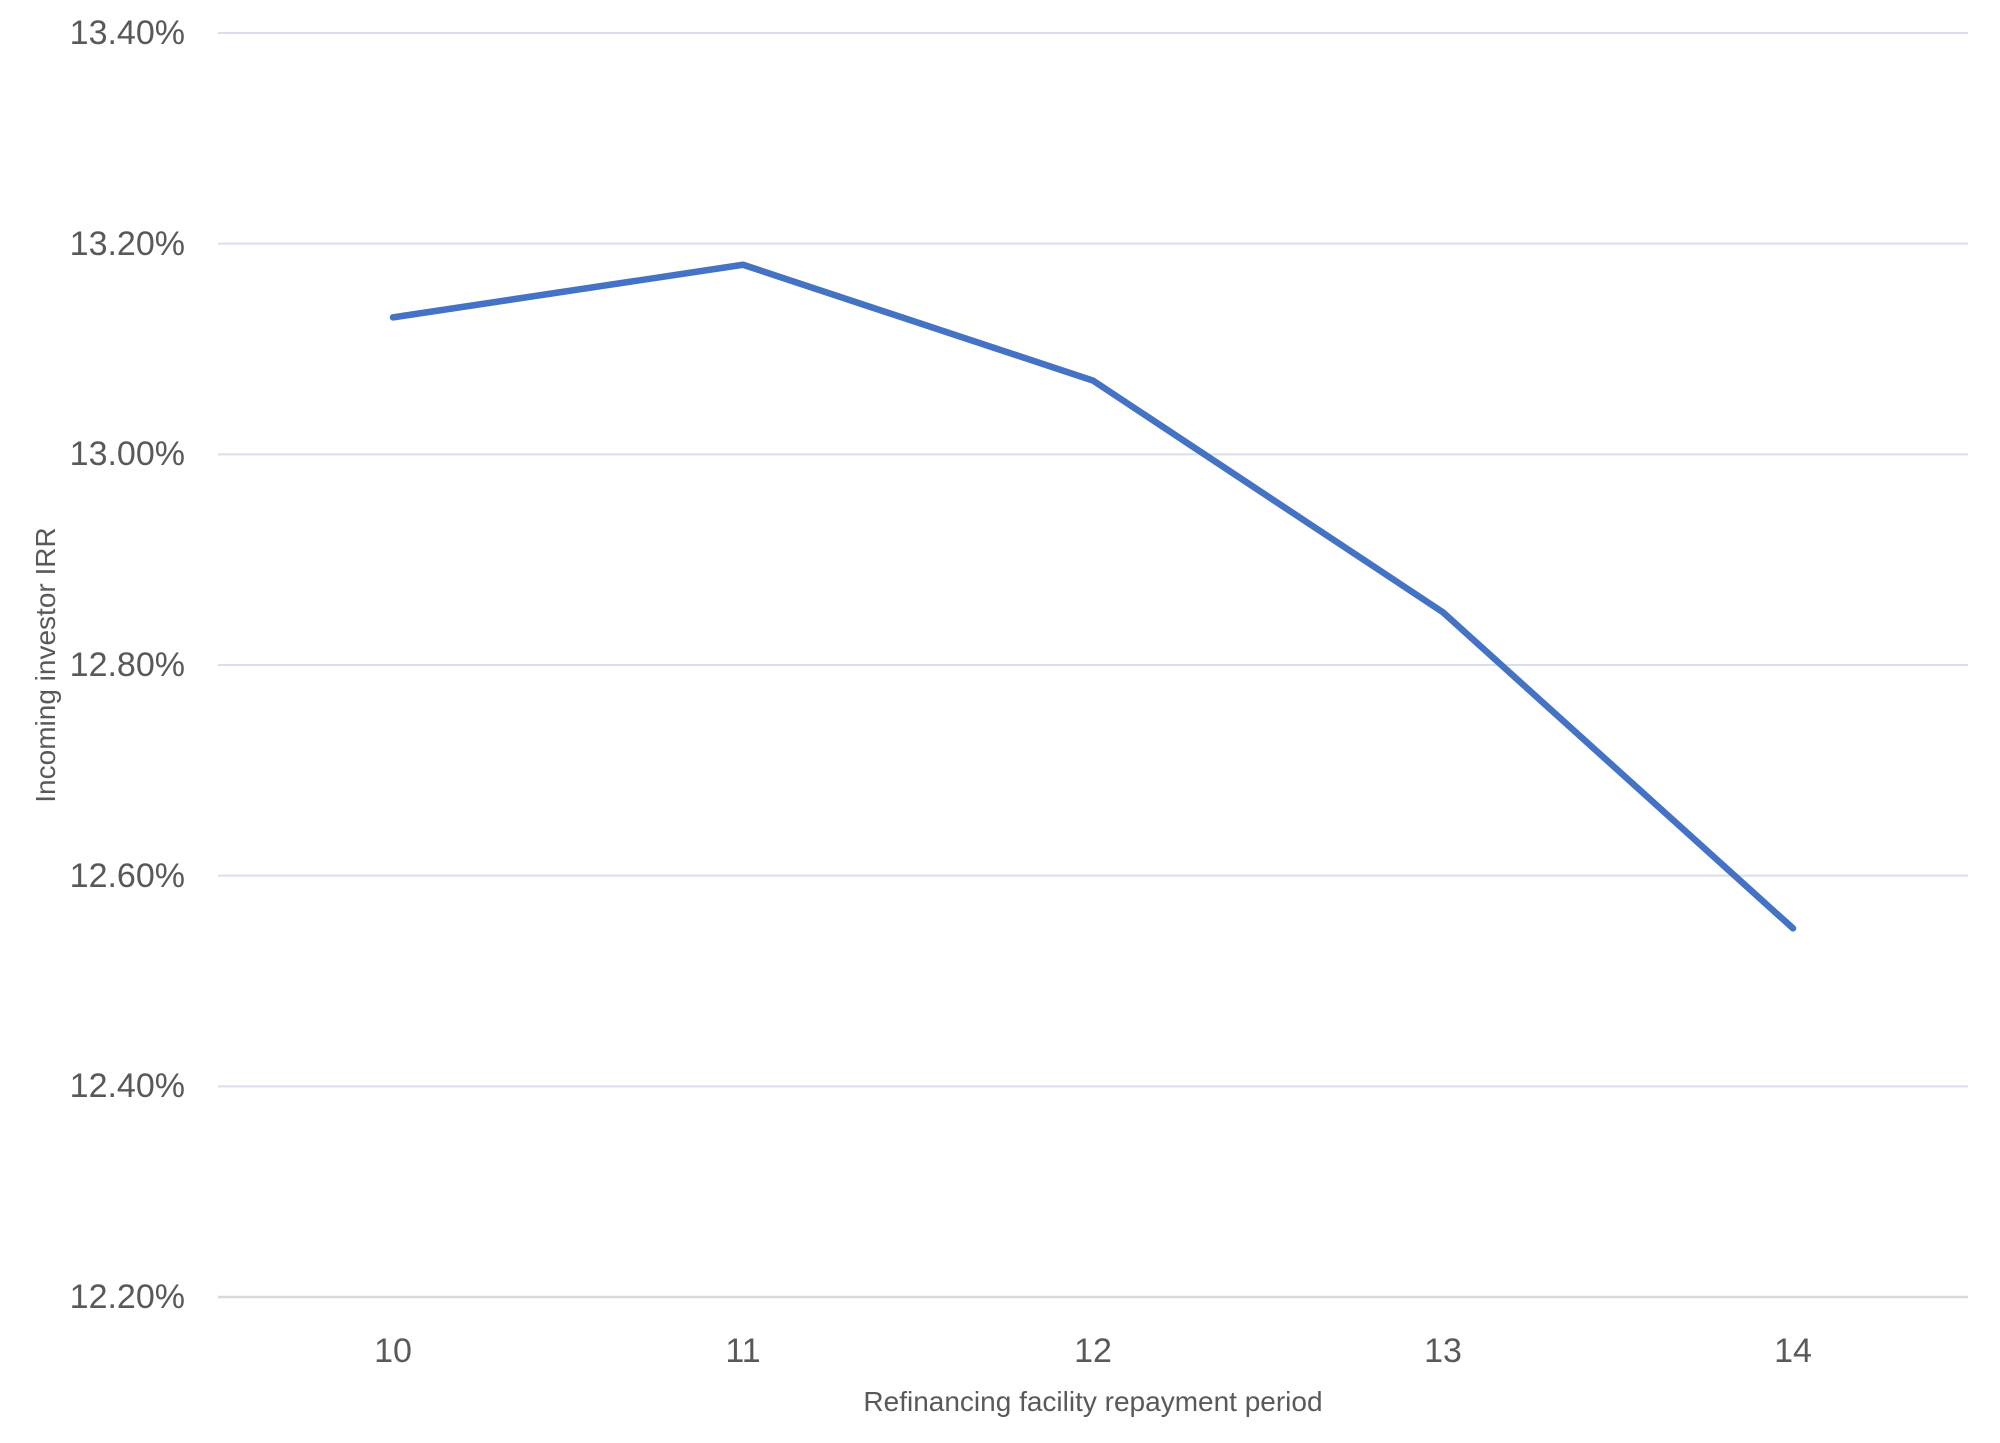 The width and height of the screenshot is (2000, 1443). Describe the element at coordinates (1093, 1351) in the screenshot. I see `x-tick-label: 12` at that location.